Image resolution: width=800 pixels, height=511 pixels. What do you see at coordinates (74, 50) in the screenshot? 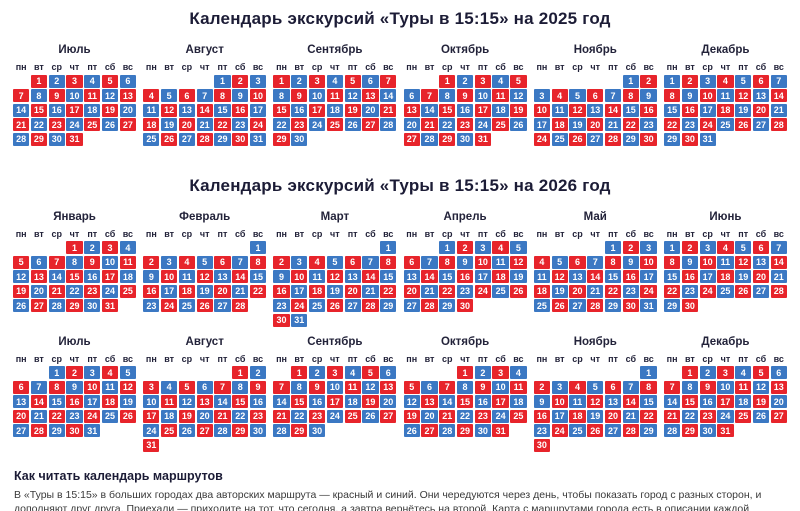
I see `month-name: Июль` at bounding box center [74, 50].